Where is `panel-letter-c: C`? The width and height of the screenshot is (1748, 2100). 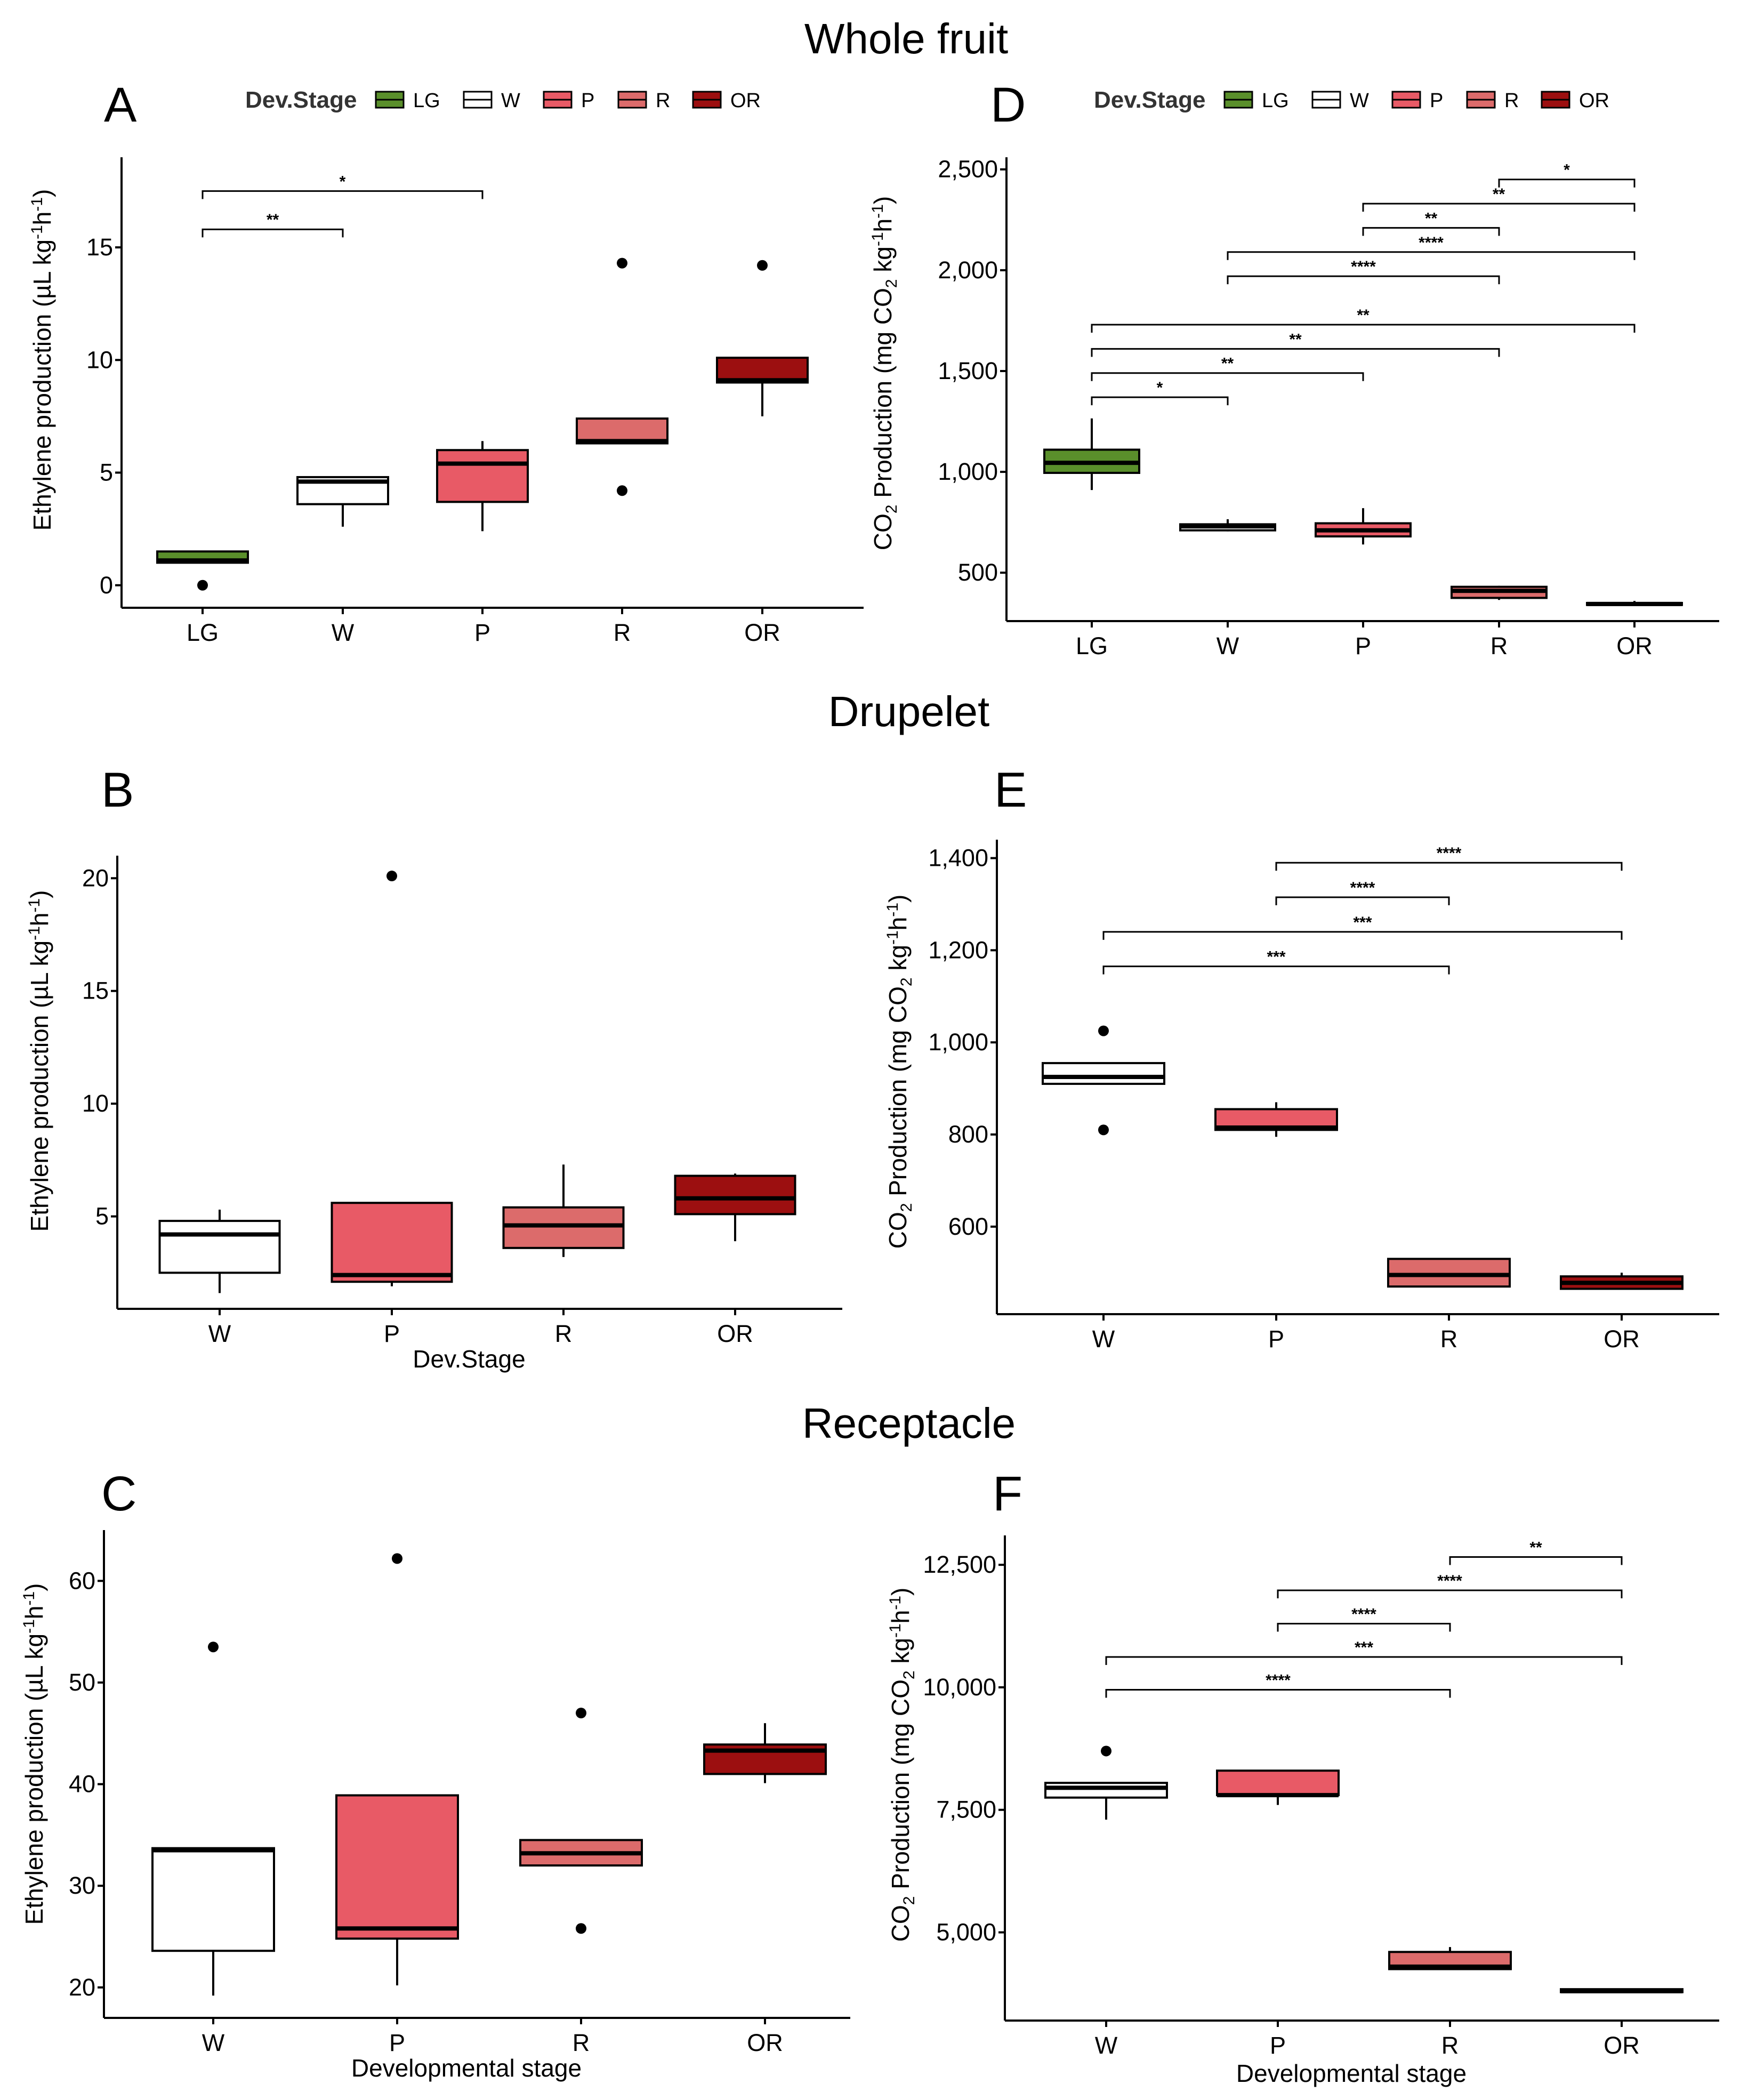
panel-letter-c: C is located at coordinates (118, 1494).